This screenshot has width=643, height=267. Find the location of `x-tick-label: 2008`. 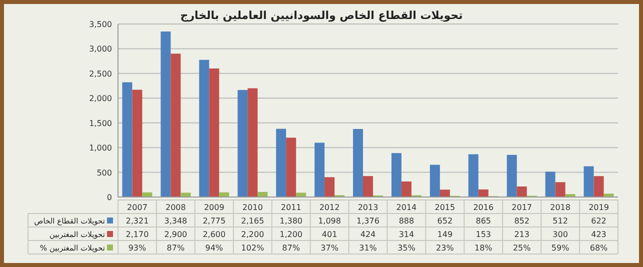

x-tick-label: 2008 is located at coordinates (176, 207).